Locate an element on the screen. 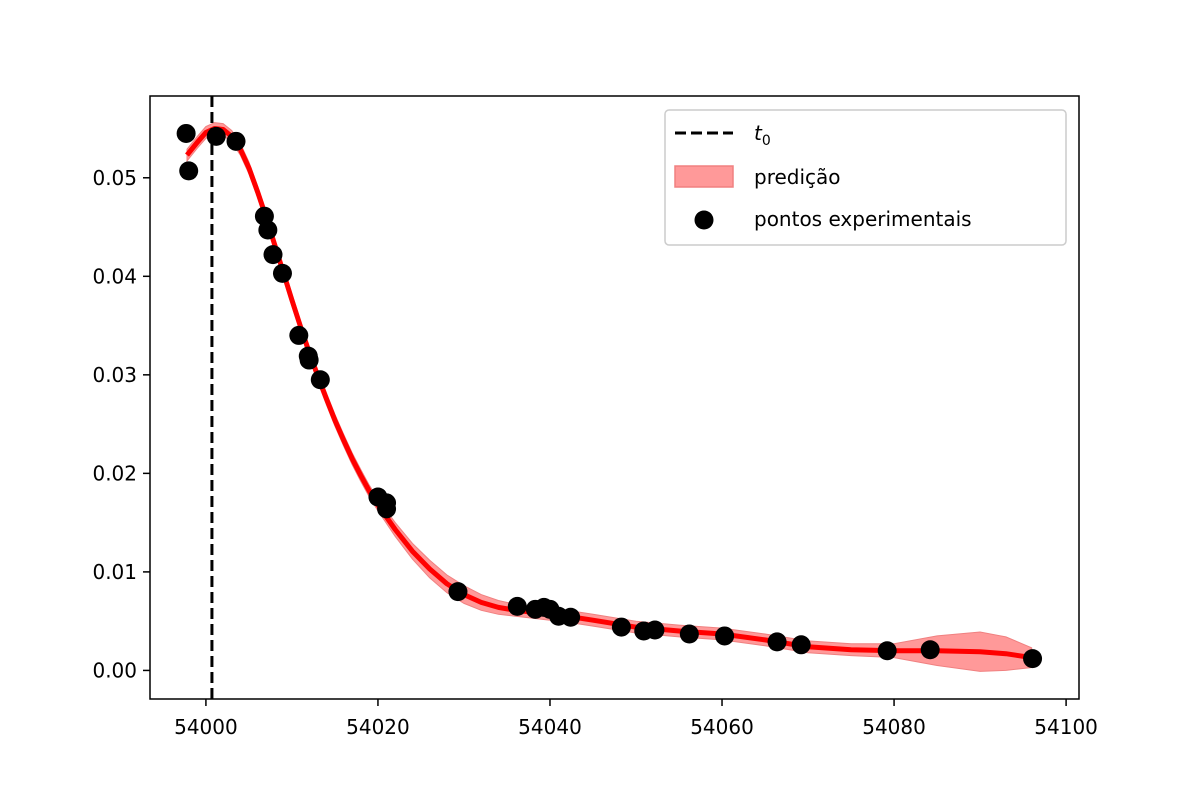 The height and width of the screenshot is (800, 1200). legend: t0 predição pontos experimentais is located at coordinates (865, 177).